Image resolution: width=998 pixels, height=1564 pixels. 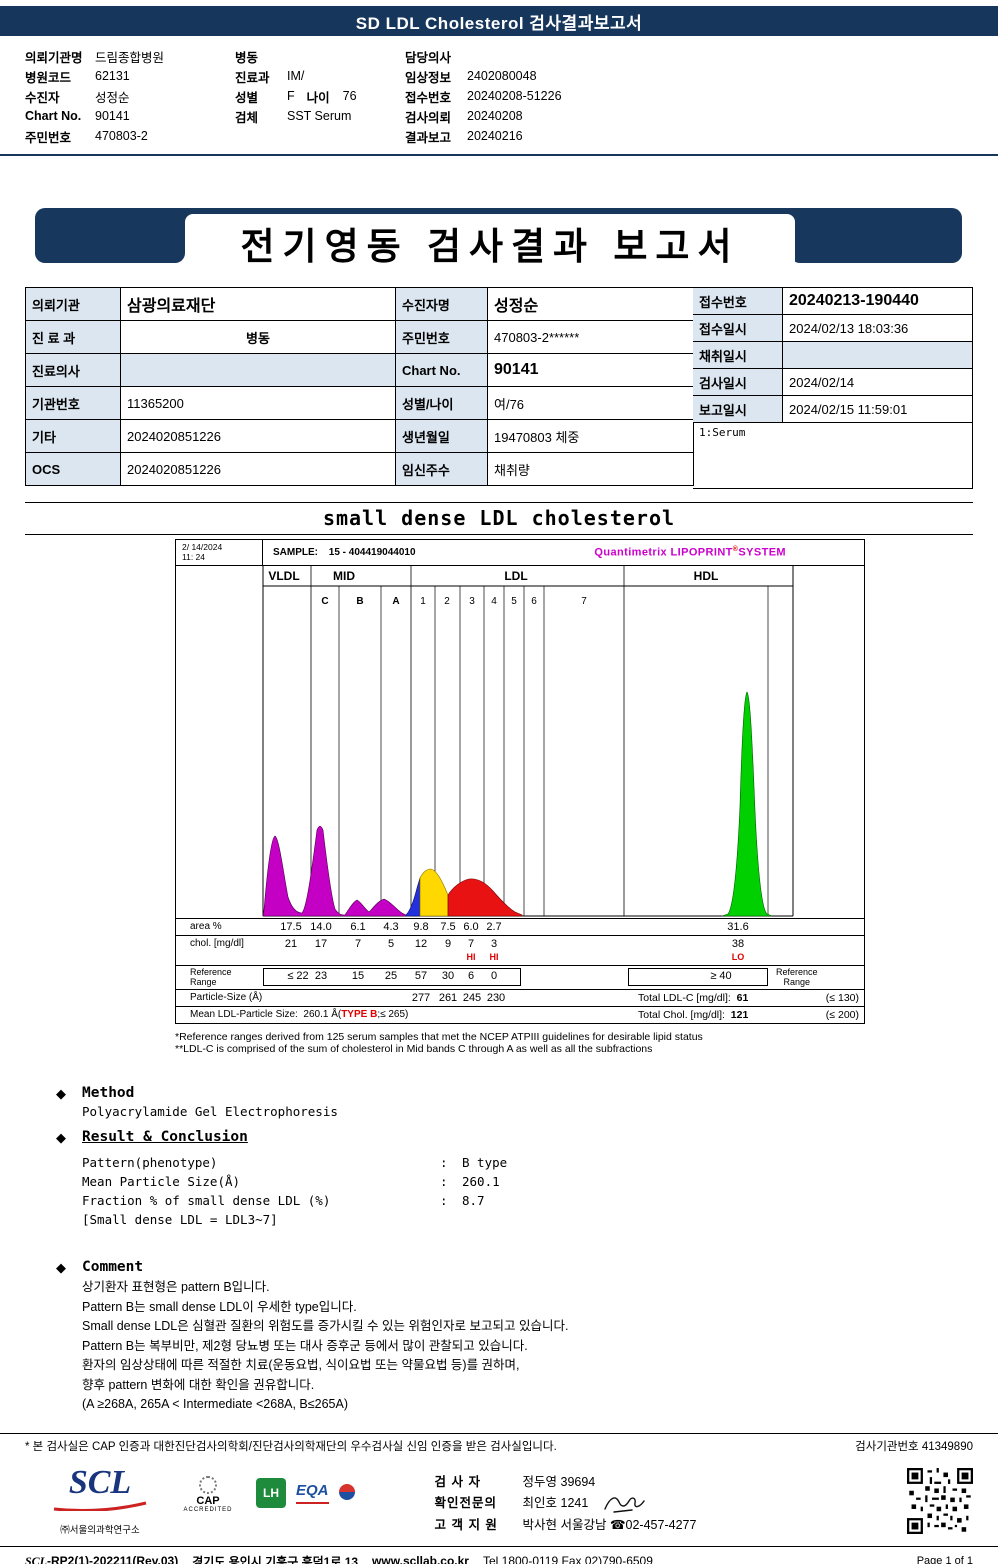 What do you see at coordinates (878, 301) in the screenshot?
I see `info-value: 20240213-190440` at bounding box center [878, 301].